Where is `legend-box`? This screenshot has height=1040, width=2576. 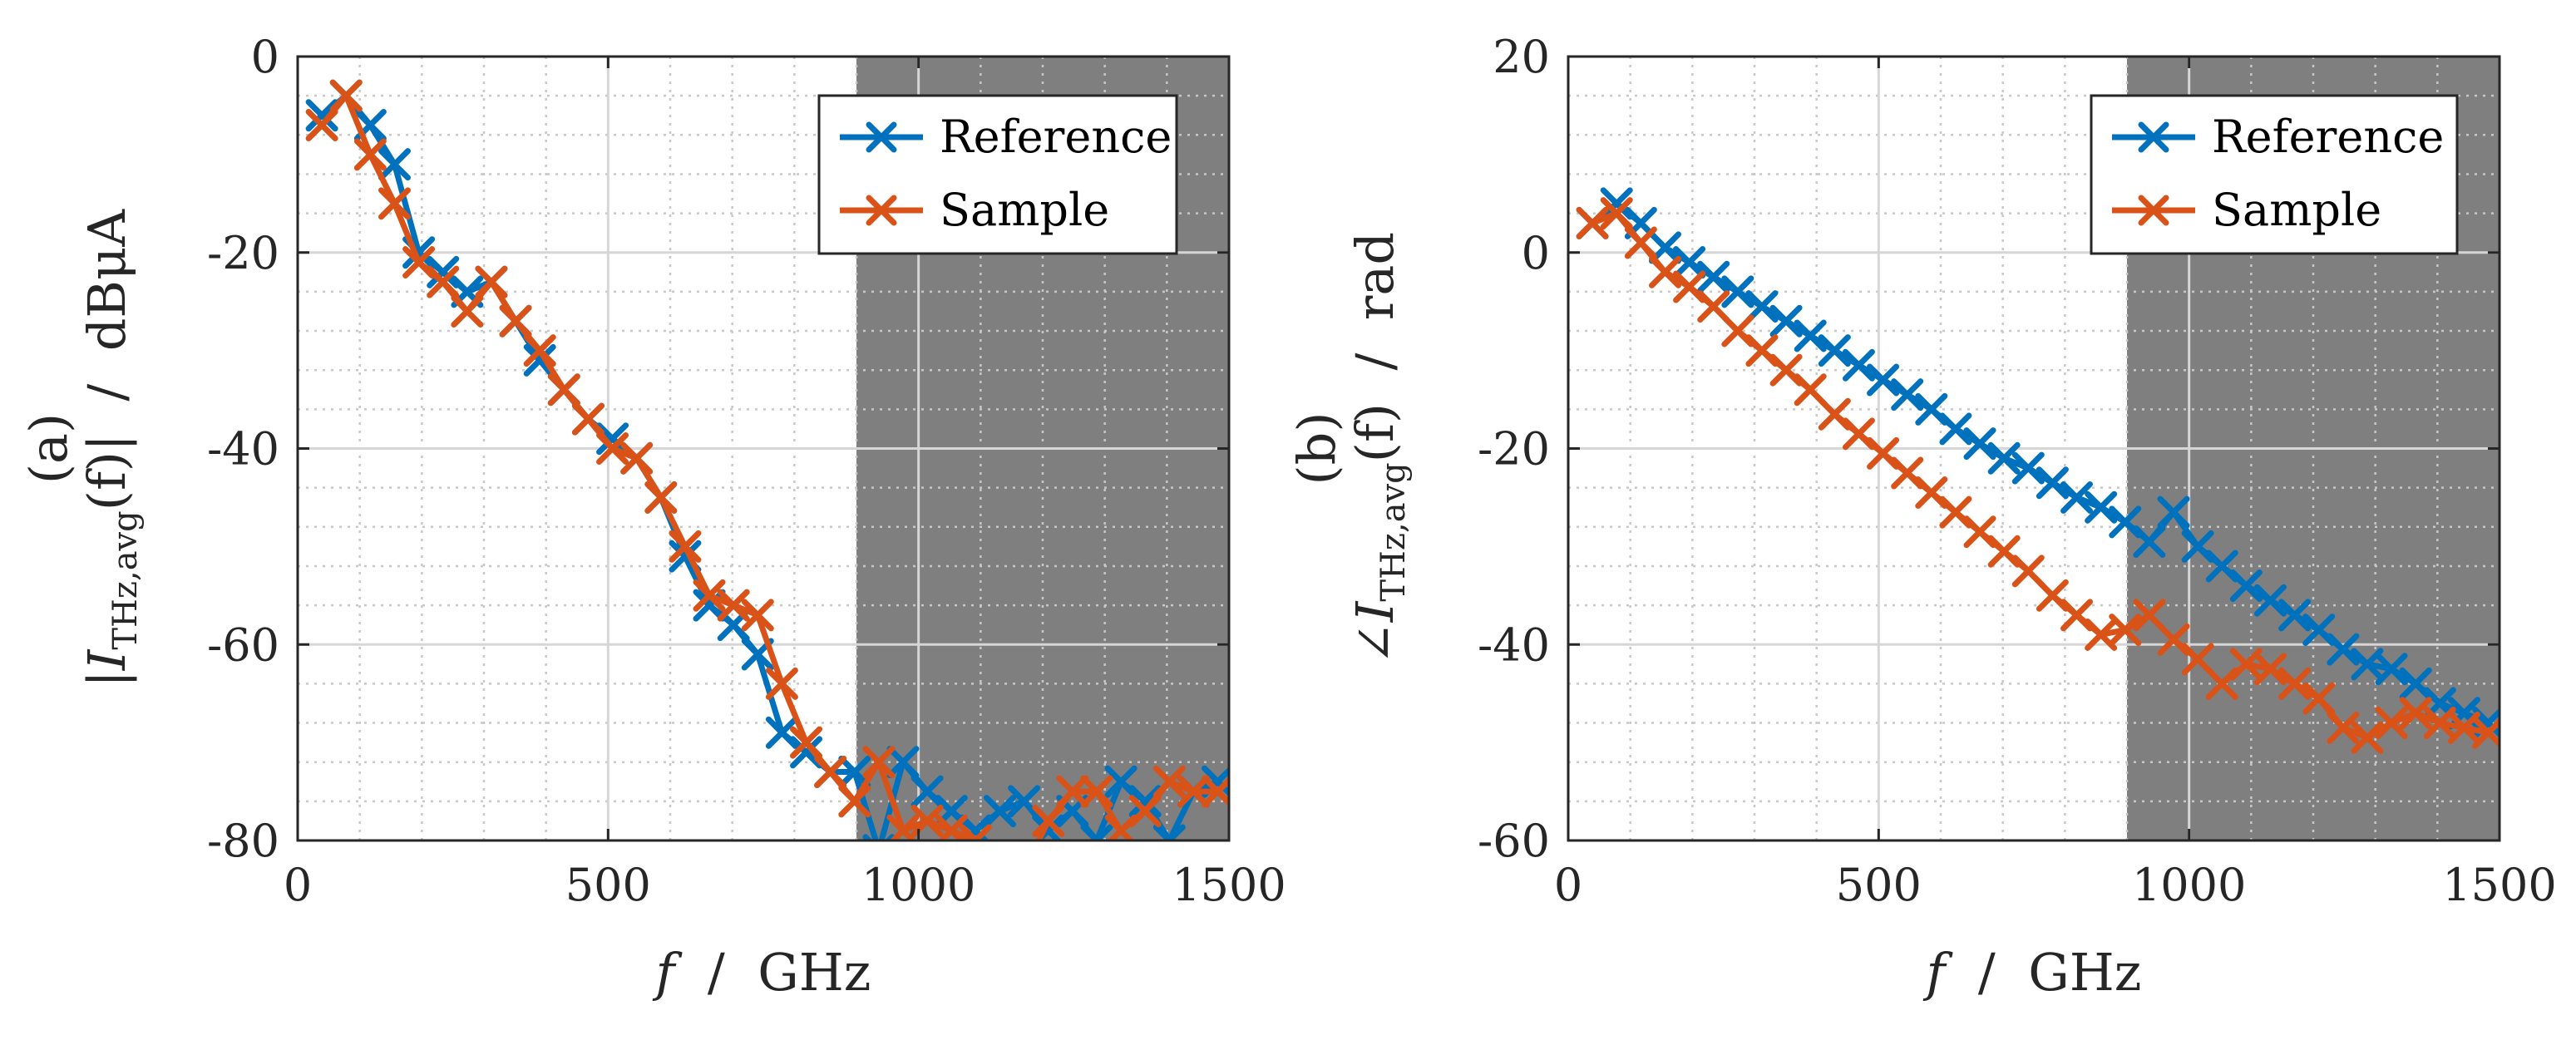 legend-box is located at coordinates (998, 174).